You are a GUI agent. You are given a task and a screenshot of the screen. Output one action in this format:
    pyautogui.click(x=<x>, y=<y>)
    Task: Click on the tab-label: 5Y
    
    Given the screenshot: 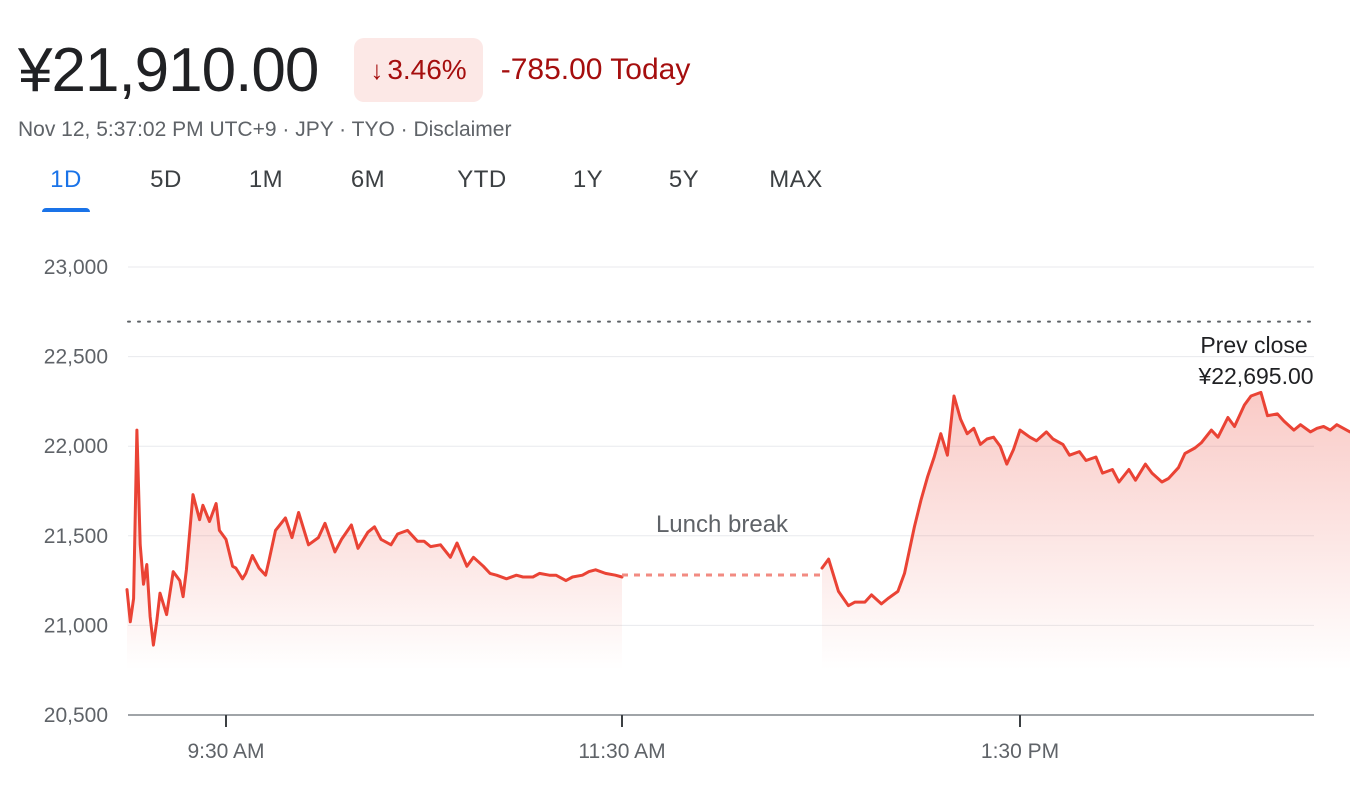 What is the action you would take?
    pyautogui.click(x=684, y=179)
    